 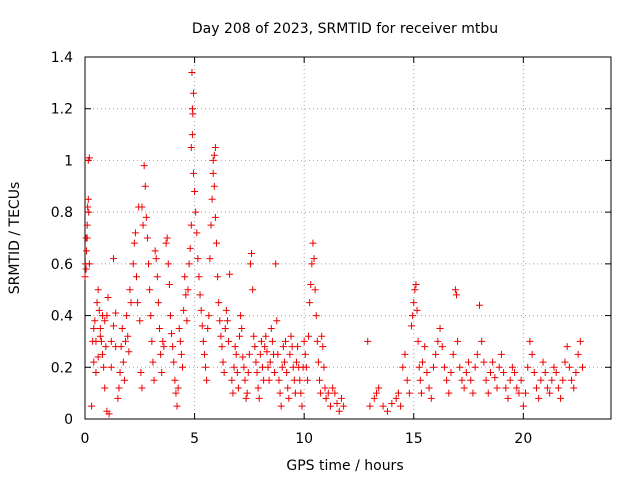 What do you see at coordinates (62, 58) in the screenshot?
I see `y-tick-label: 1.4` at bounding box center [62, 58].